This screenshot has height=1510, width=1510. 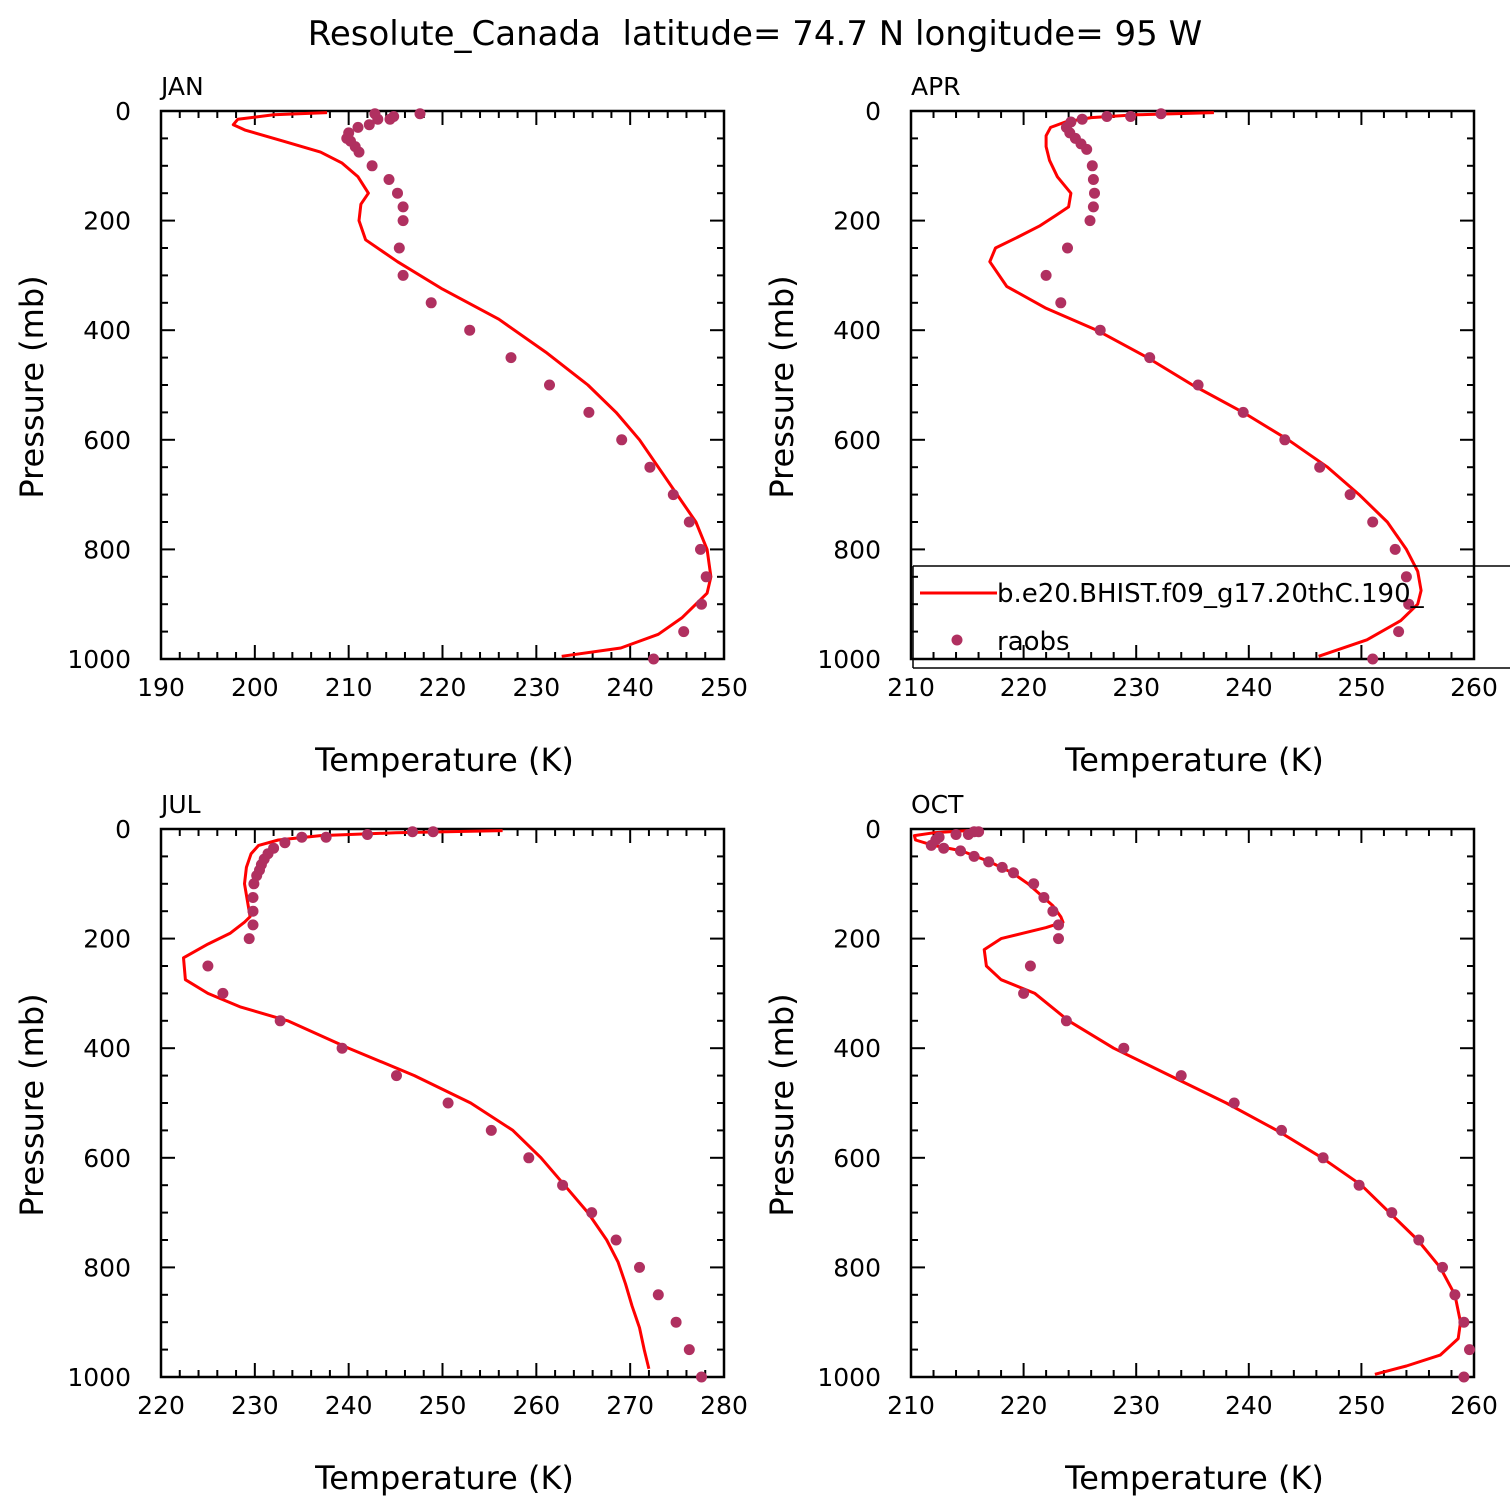 I want to click on y-tick-label: 600, so click(x=107, y=1158).